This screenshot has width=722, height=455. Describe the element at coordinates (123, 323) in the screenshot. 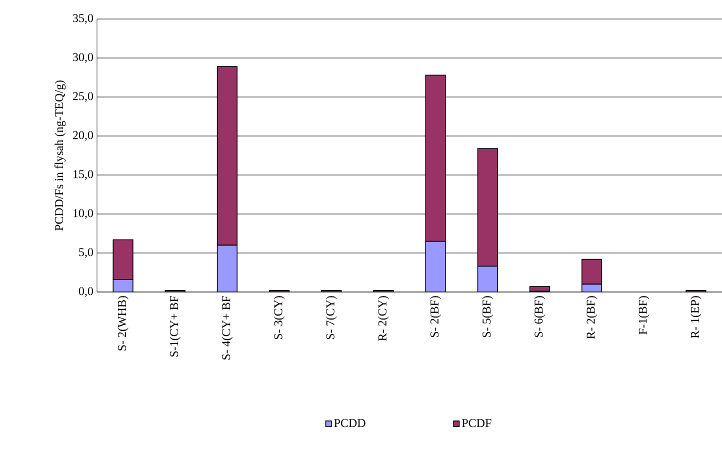

I see `x-tick-label: S- 2(WHB)` at that location.